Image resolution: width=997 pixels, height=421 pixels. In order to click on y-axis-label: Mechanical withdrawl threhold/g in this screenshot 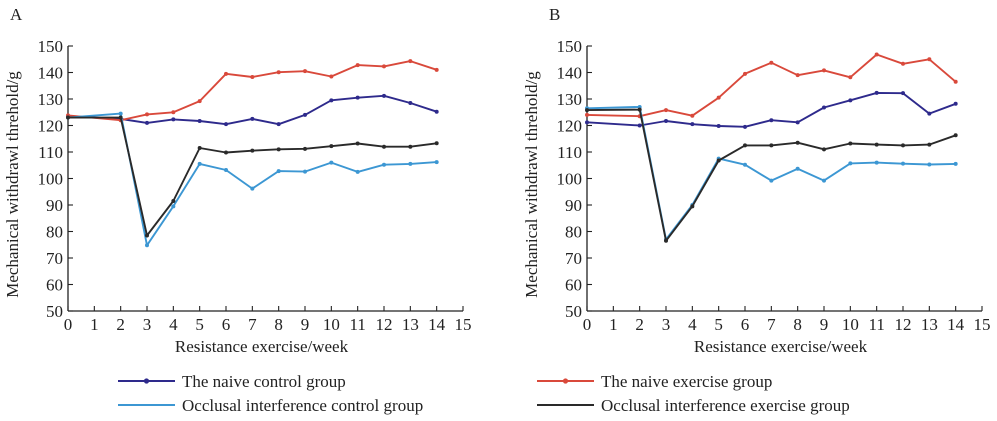, I will do `click(531, 184)`.